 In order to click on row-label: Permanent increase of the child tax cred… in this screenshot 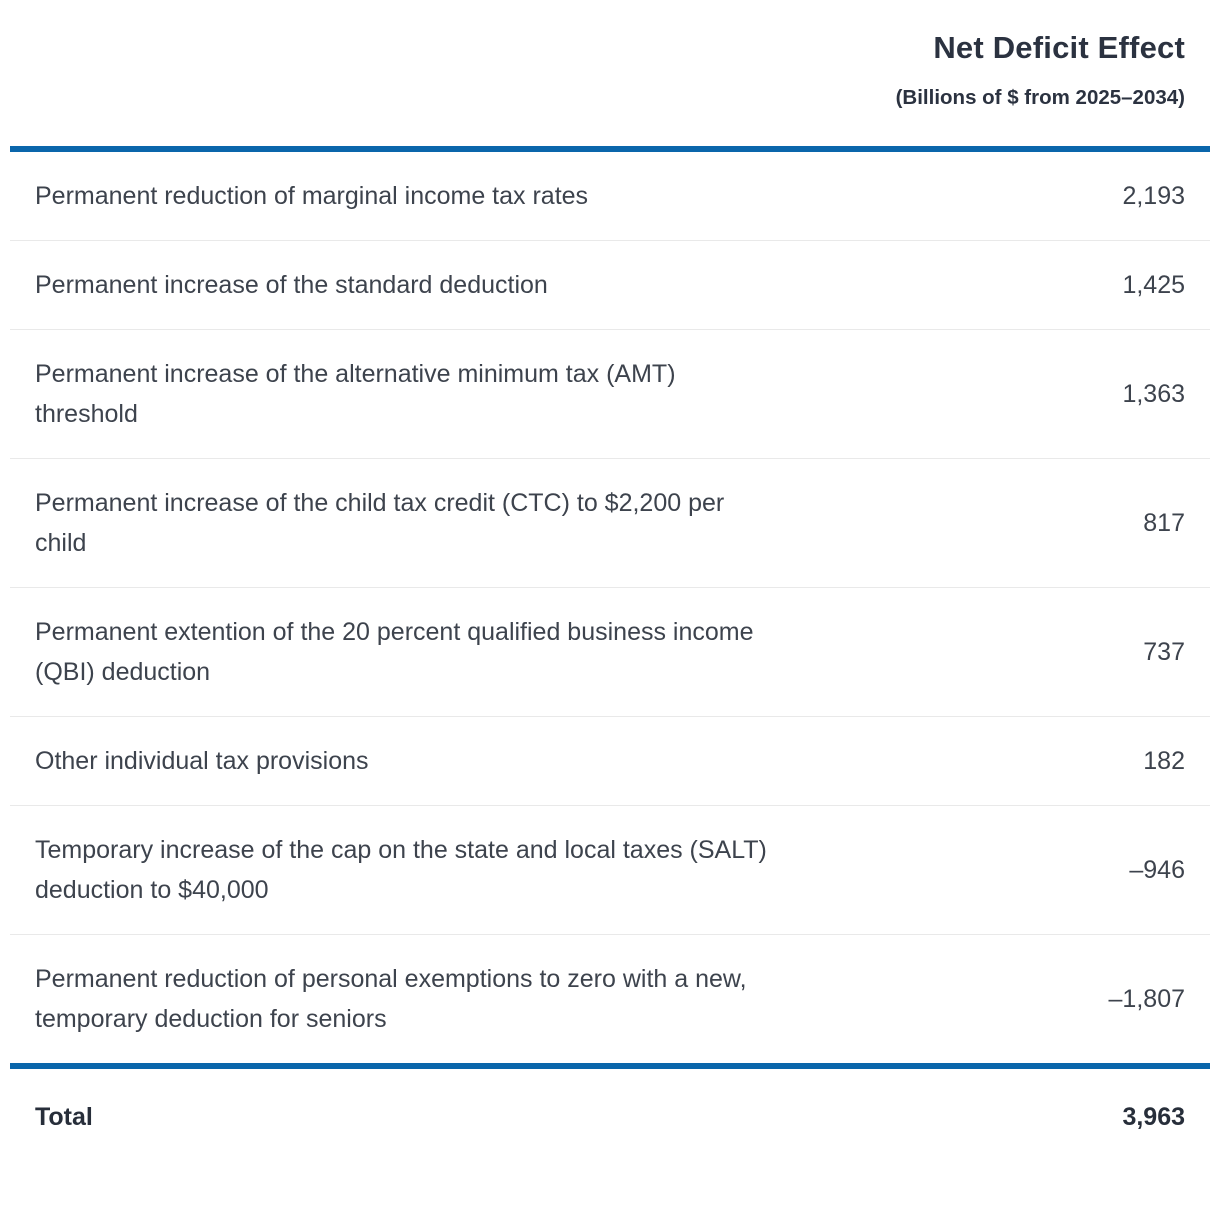, I will do `click(380, 523)`.